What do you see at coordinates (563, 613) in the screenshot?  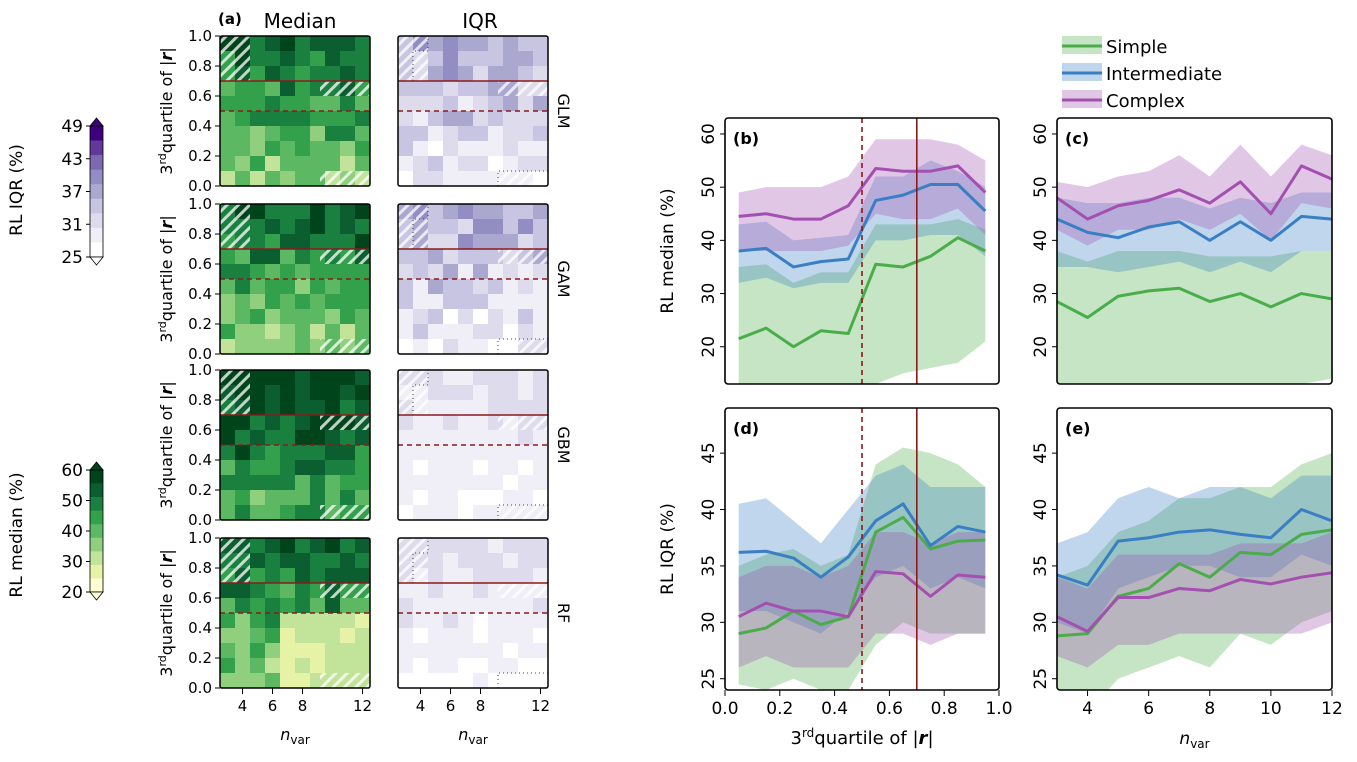 I see `model-label-rf: RF` at bounding box center [563, 613].